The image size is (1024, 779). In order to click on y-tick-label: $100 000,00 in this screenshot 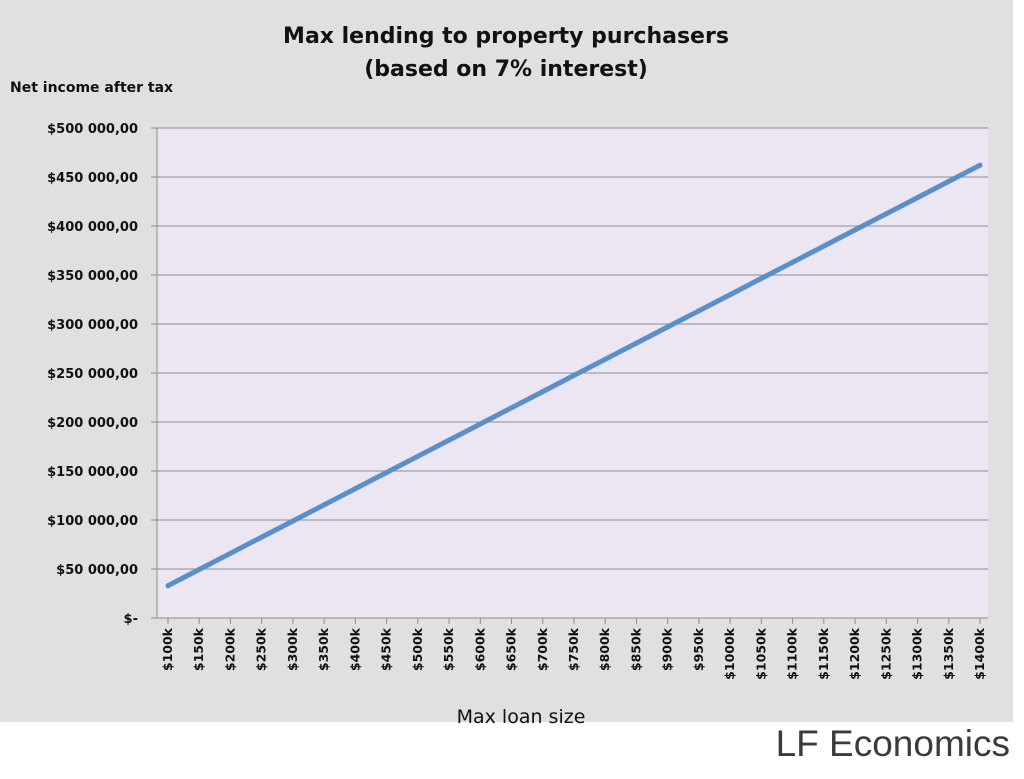, I will do `click(92, 521)`.